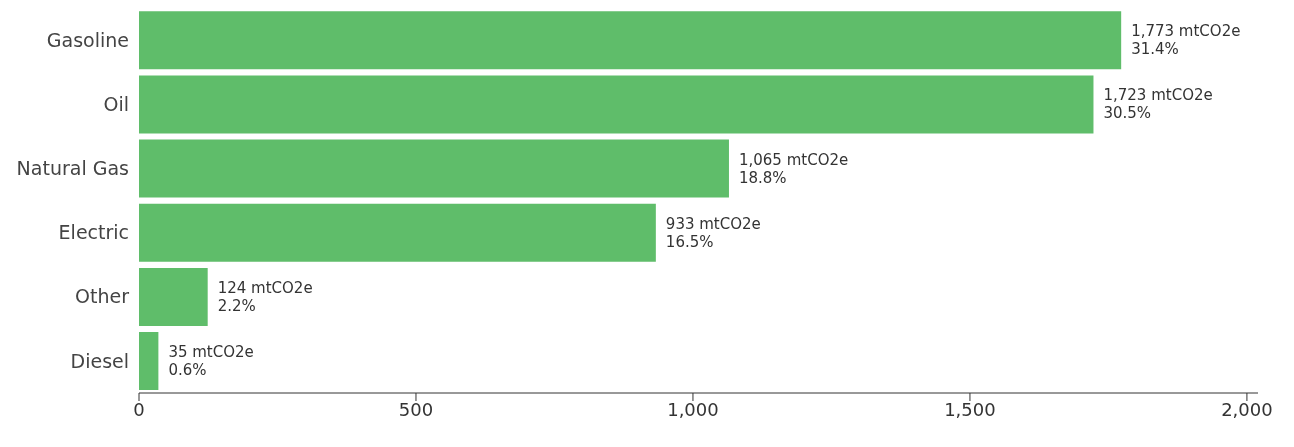 This screenshot has height=447, width=1294. Describe the element at coordinates (1158, 103) in the screenshot. I see `data-label: 1,723 mtCO2e 30.5%` at that location.